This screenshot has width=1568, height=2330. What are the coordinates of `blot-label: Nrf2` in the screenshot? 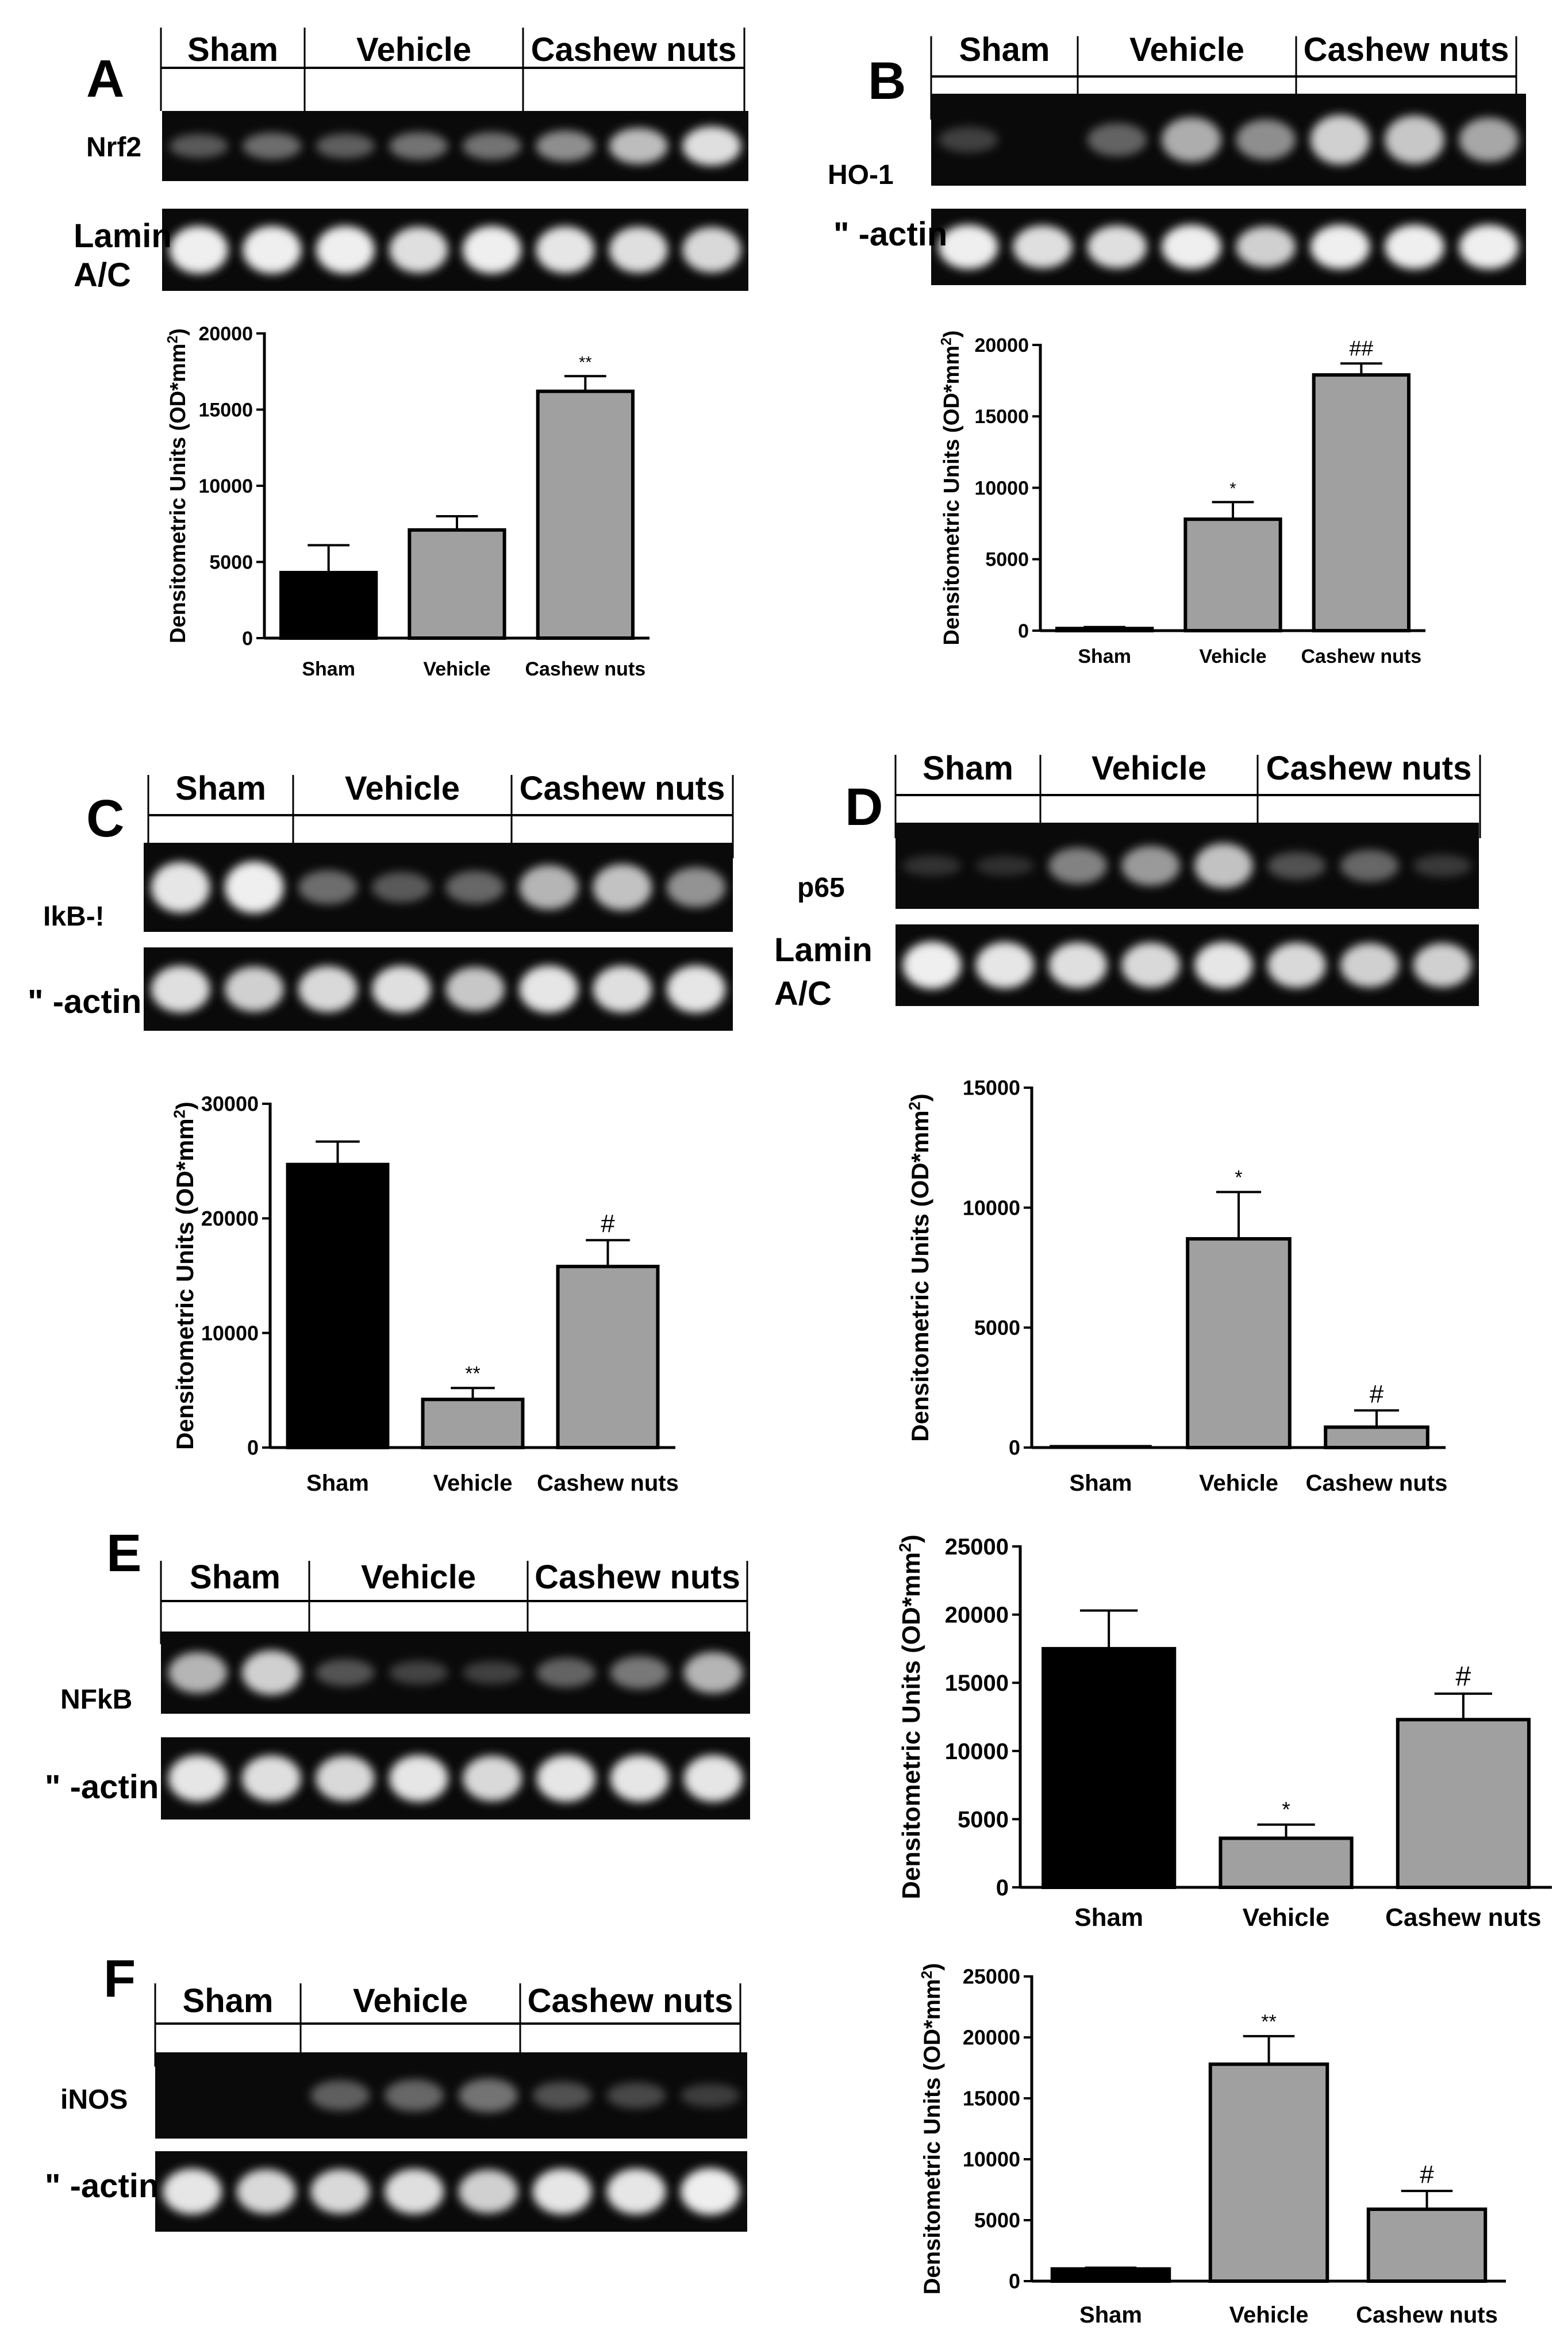 It's located at (114, 147).